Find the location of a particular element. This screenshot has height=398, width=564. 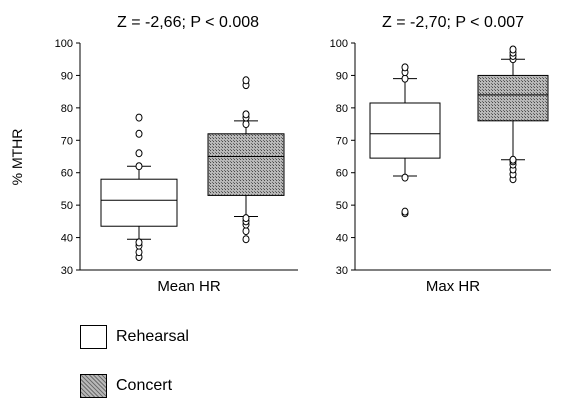

chart-title: Z = -2,70; P < 0.007 is located at coordinates (453, 22).